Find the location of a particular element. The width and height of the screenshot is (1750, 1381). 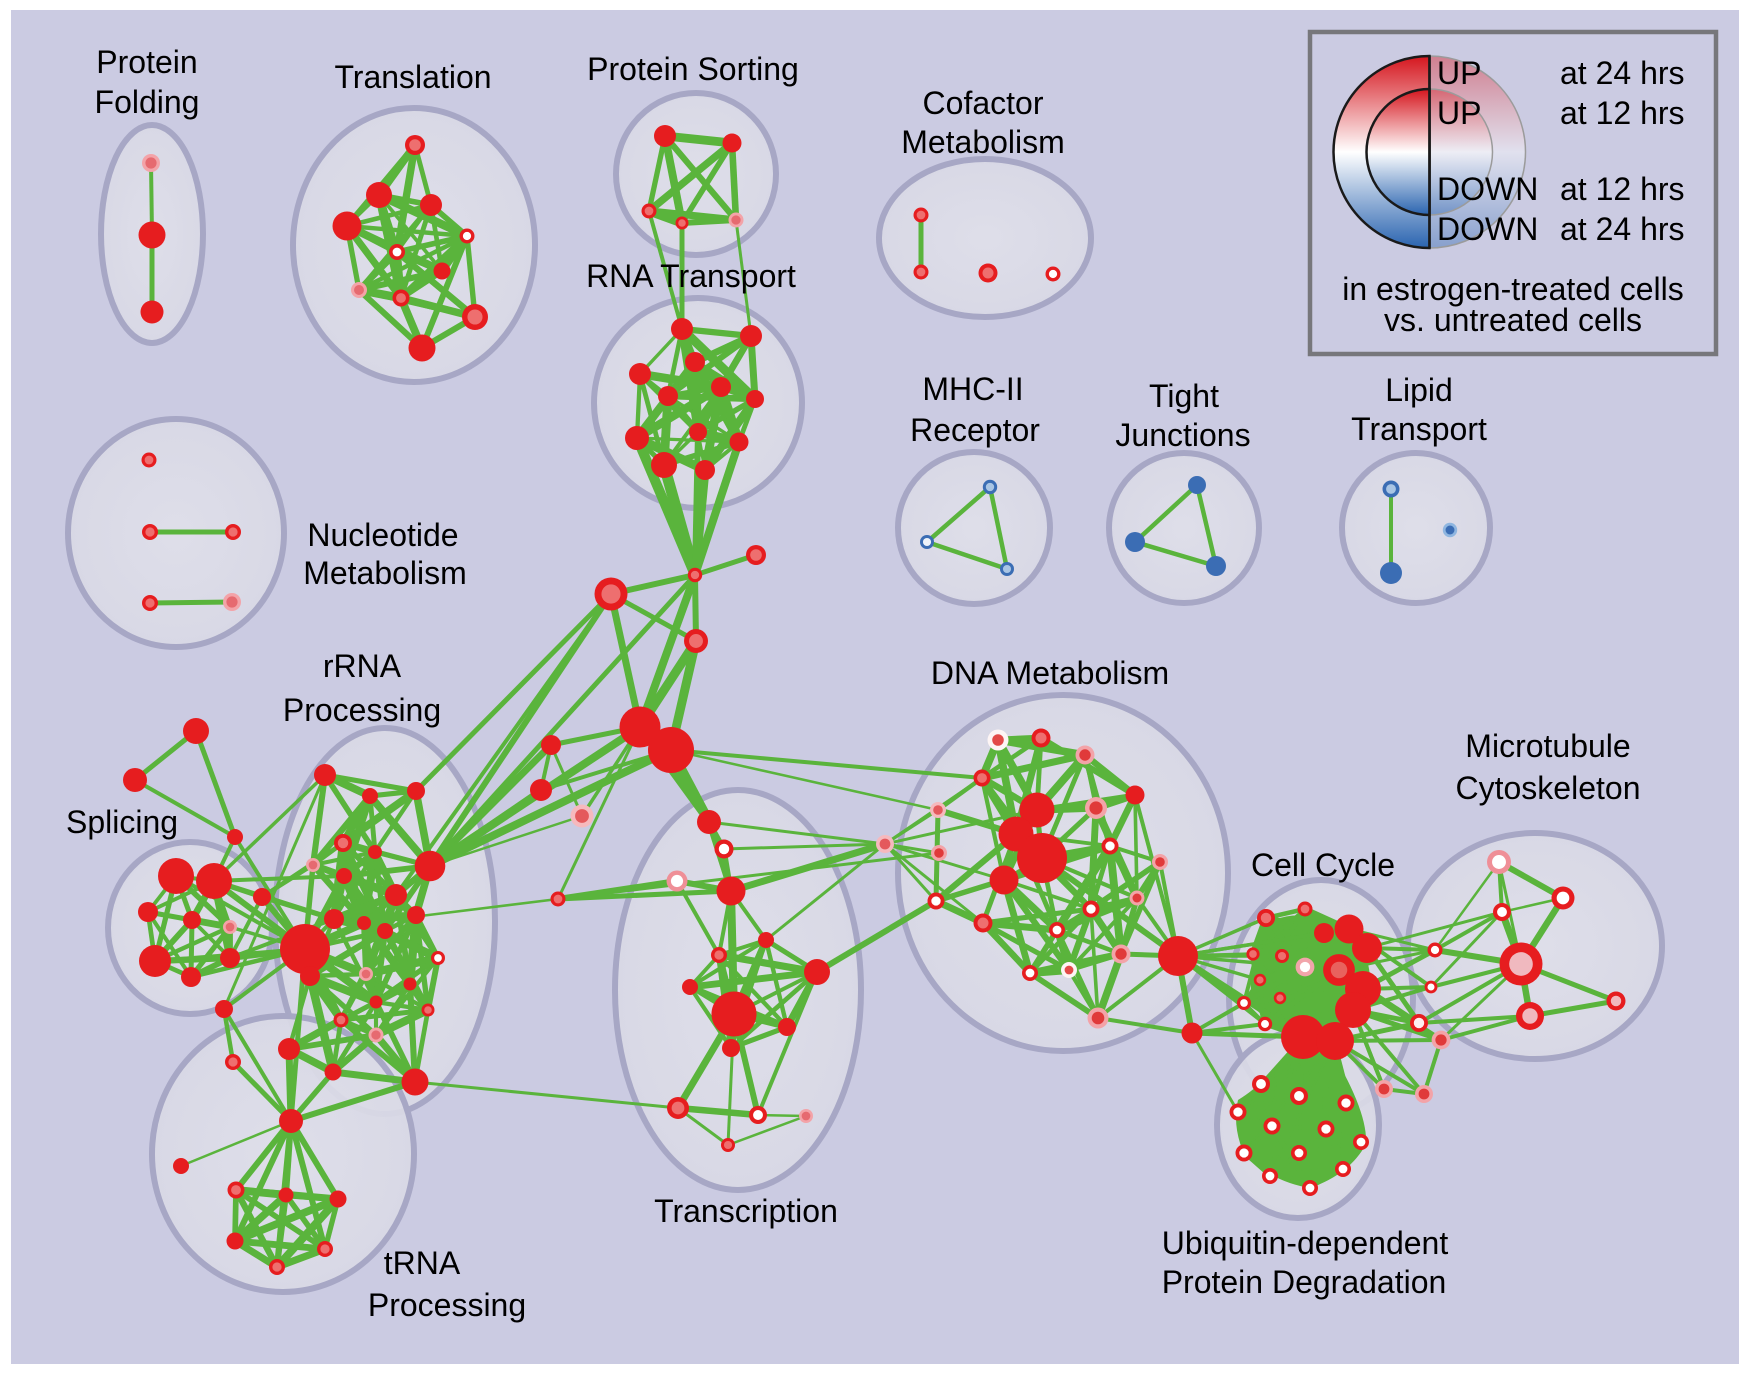

svg-text: Transcription is located at coordinates (746, 1211).